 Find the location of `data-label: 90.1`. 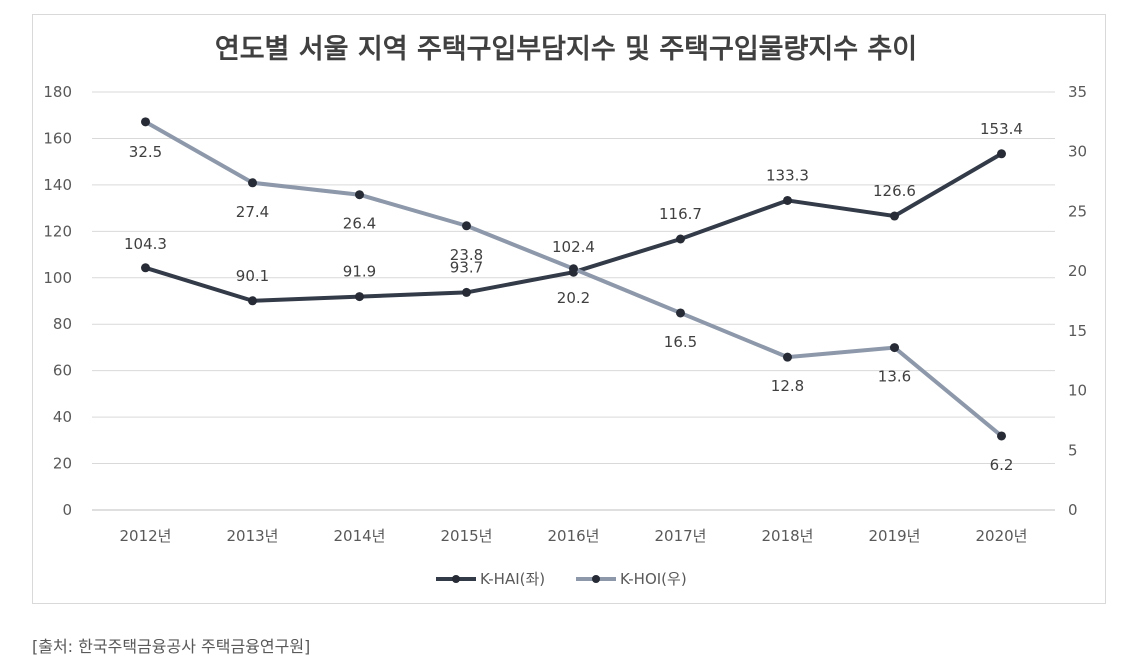

data-label: 90.1 is located at coordinates (252, 276).